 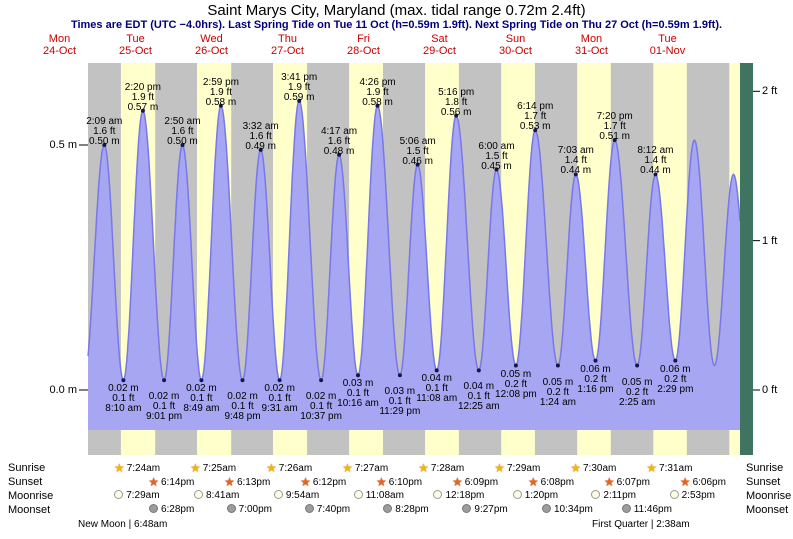 I want to click on sunrise-time: ★ 7:30am, so click(x=593, y=468).